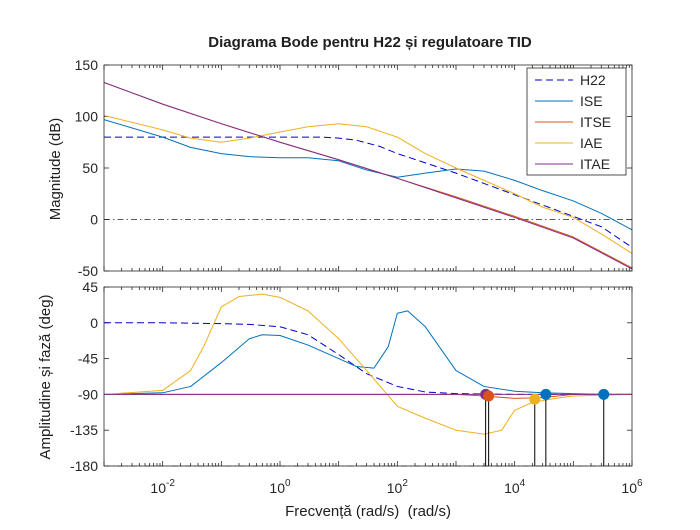 The width and height of the screenshot is (700, 530). What do you see at coordinates (515, 487) in the screenshot?
I see `x-tick-label: 10⁴` at bounding box center [515, 487].